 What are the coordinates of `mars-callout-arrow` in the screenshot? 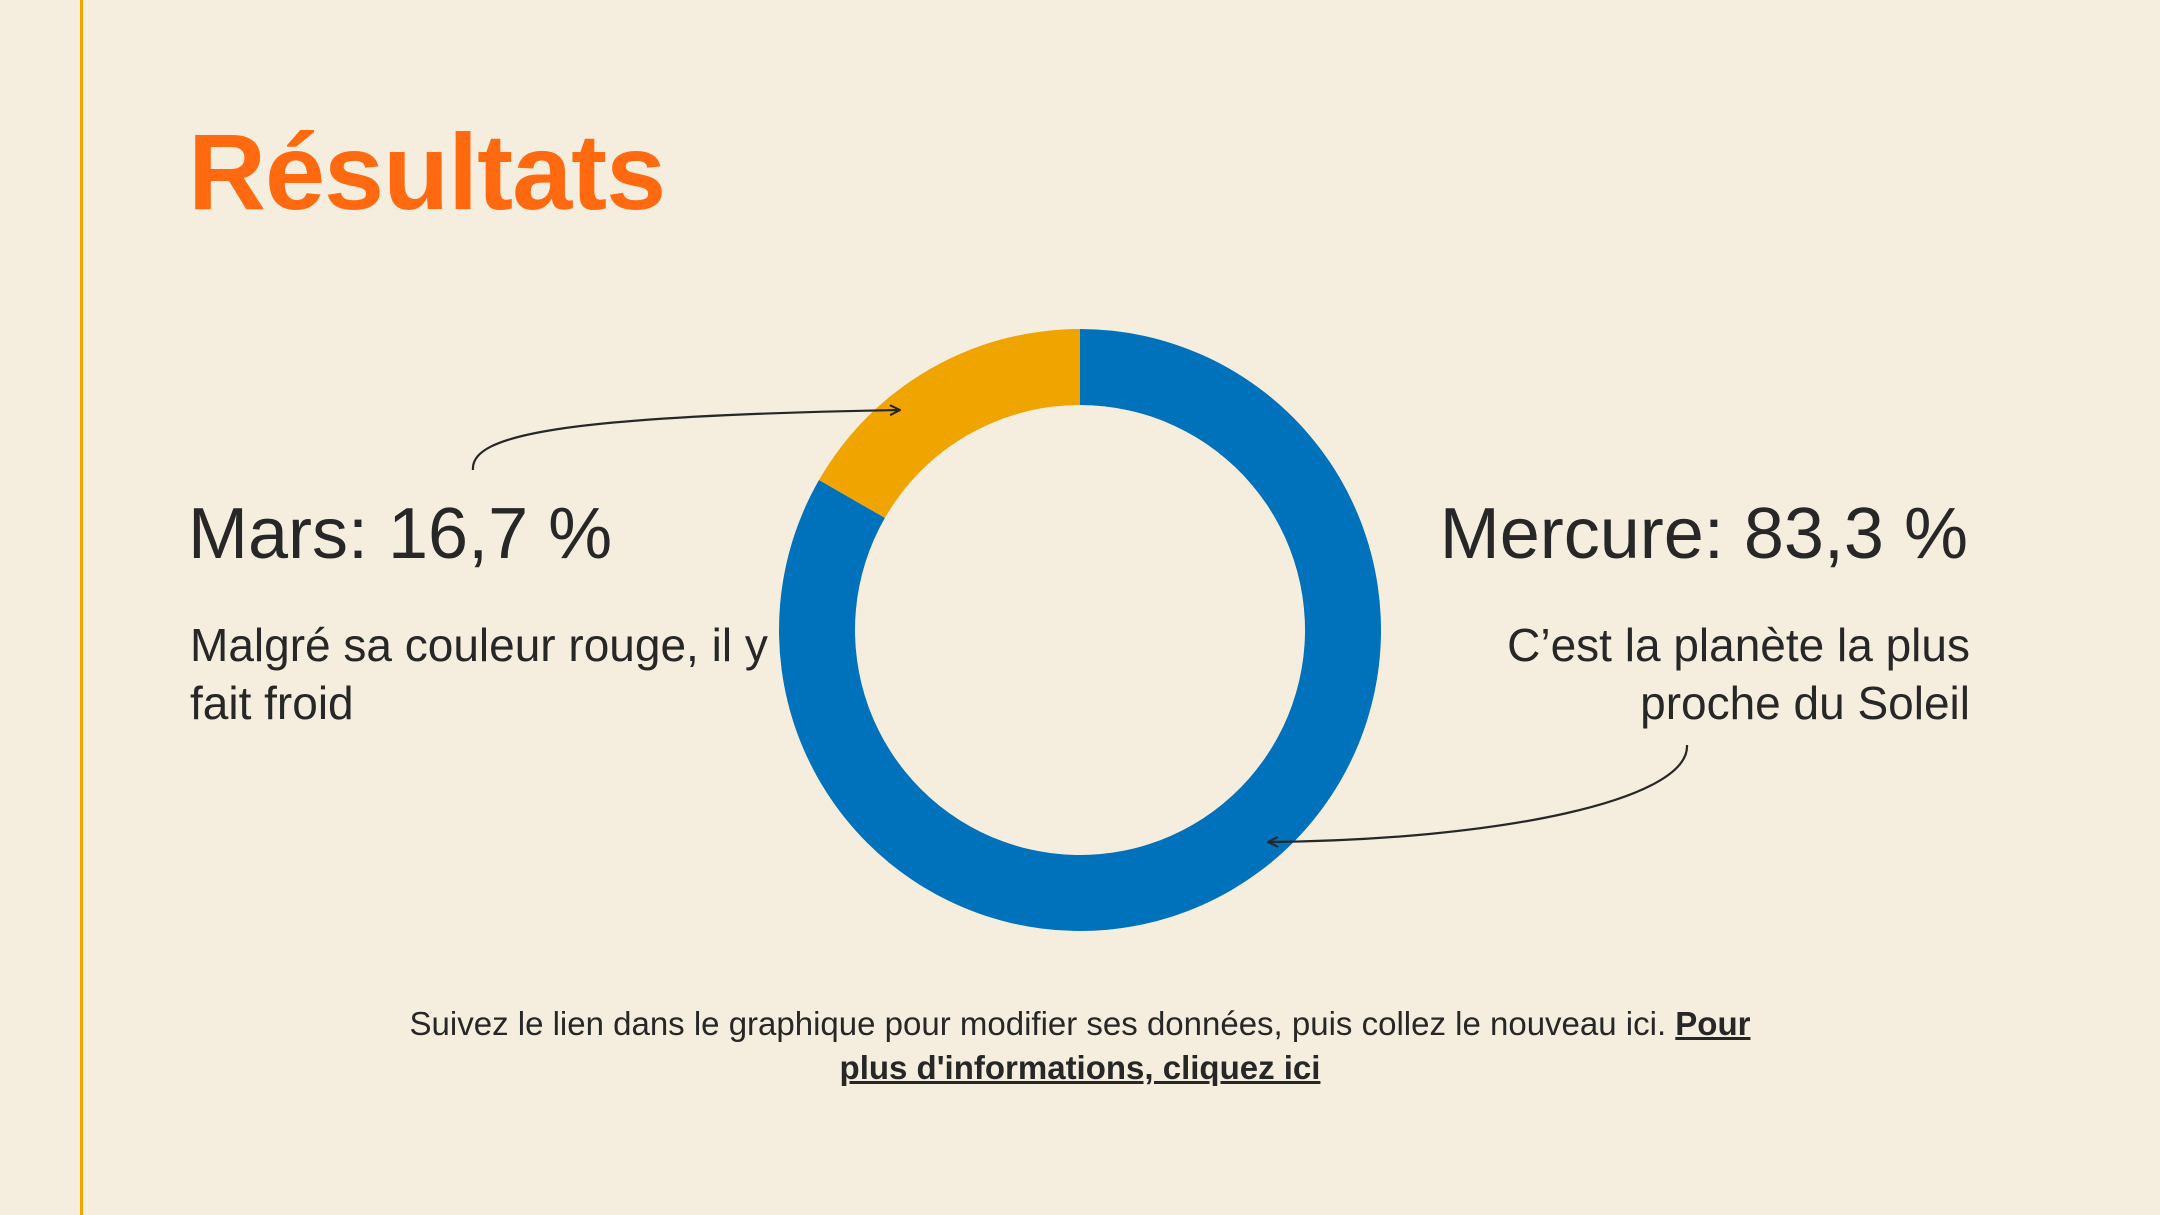 It's located at (685, 440).